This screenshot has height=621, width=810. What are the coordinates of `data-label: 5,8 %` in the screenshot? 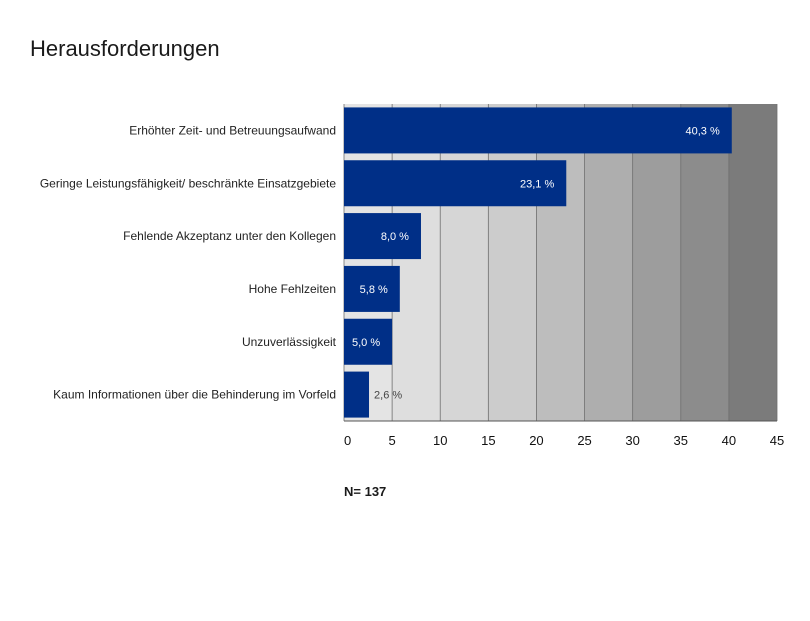 It's located at (374, 290).